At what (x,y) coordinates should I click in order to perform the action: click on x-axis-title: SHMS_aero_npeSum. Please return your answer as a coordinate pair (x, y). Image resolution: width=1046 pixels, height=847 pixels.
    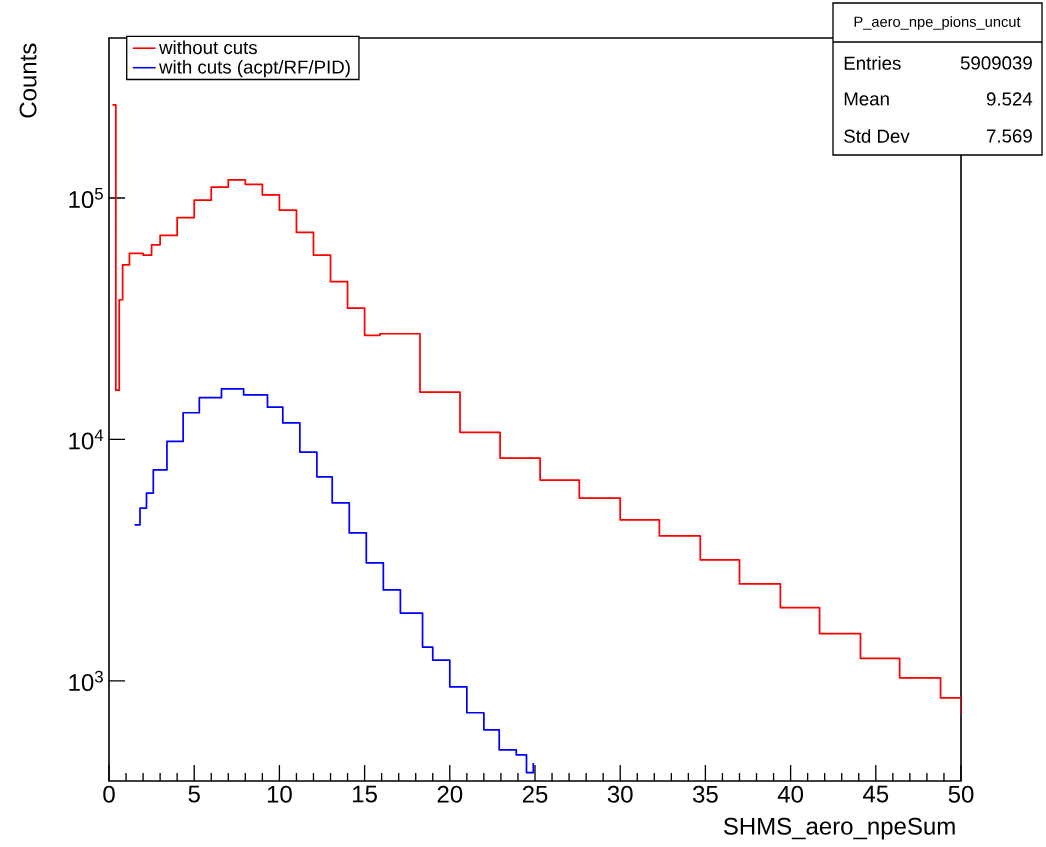
    Looking at the image, I should click on (839, 828).